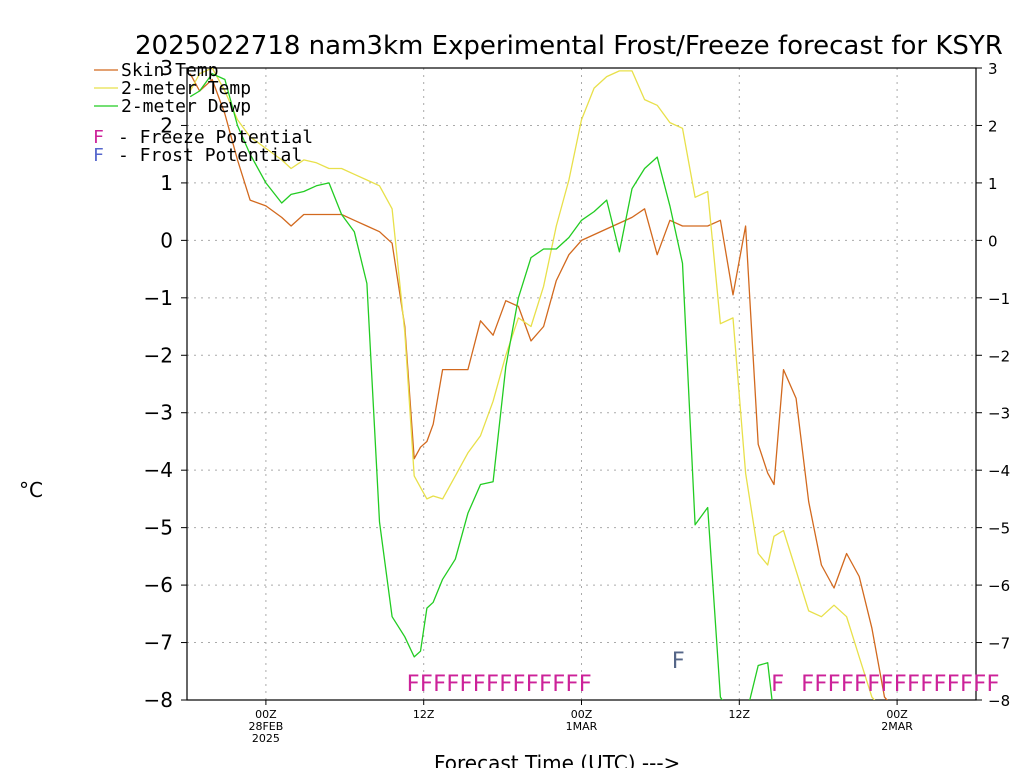 The height and width of the screenshot is (768, 1024). I want to click on y-tick-label: −2, so click(158, 355).